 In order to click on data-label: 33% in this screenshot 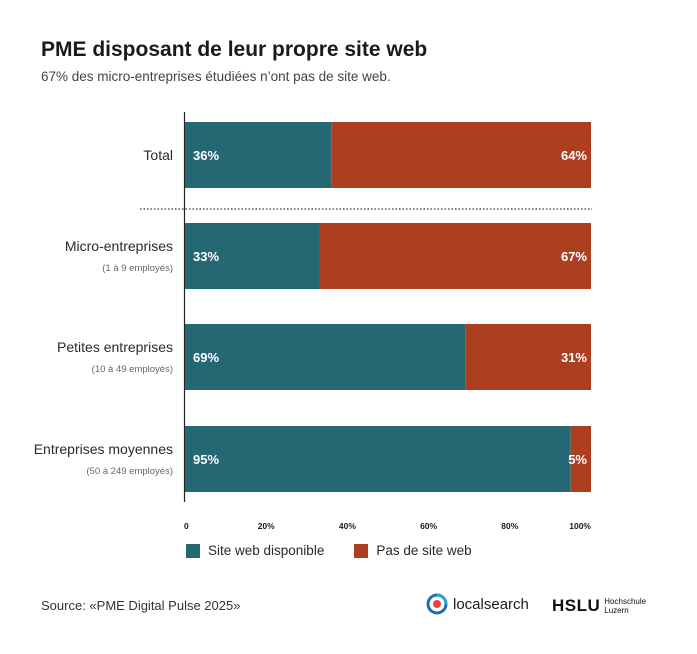, I will do `click(206, 256)`.